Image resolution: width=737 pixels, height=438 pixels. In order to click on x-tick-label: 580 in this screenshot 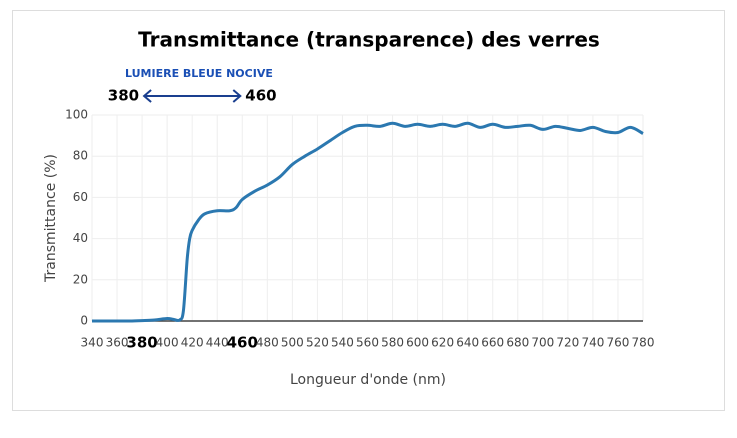, I will do `click(392, 343)`.